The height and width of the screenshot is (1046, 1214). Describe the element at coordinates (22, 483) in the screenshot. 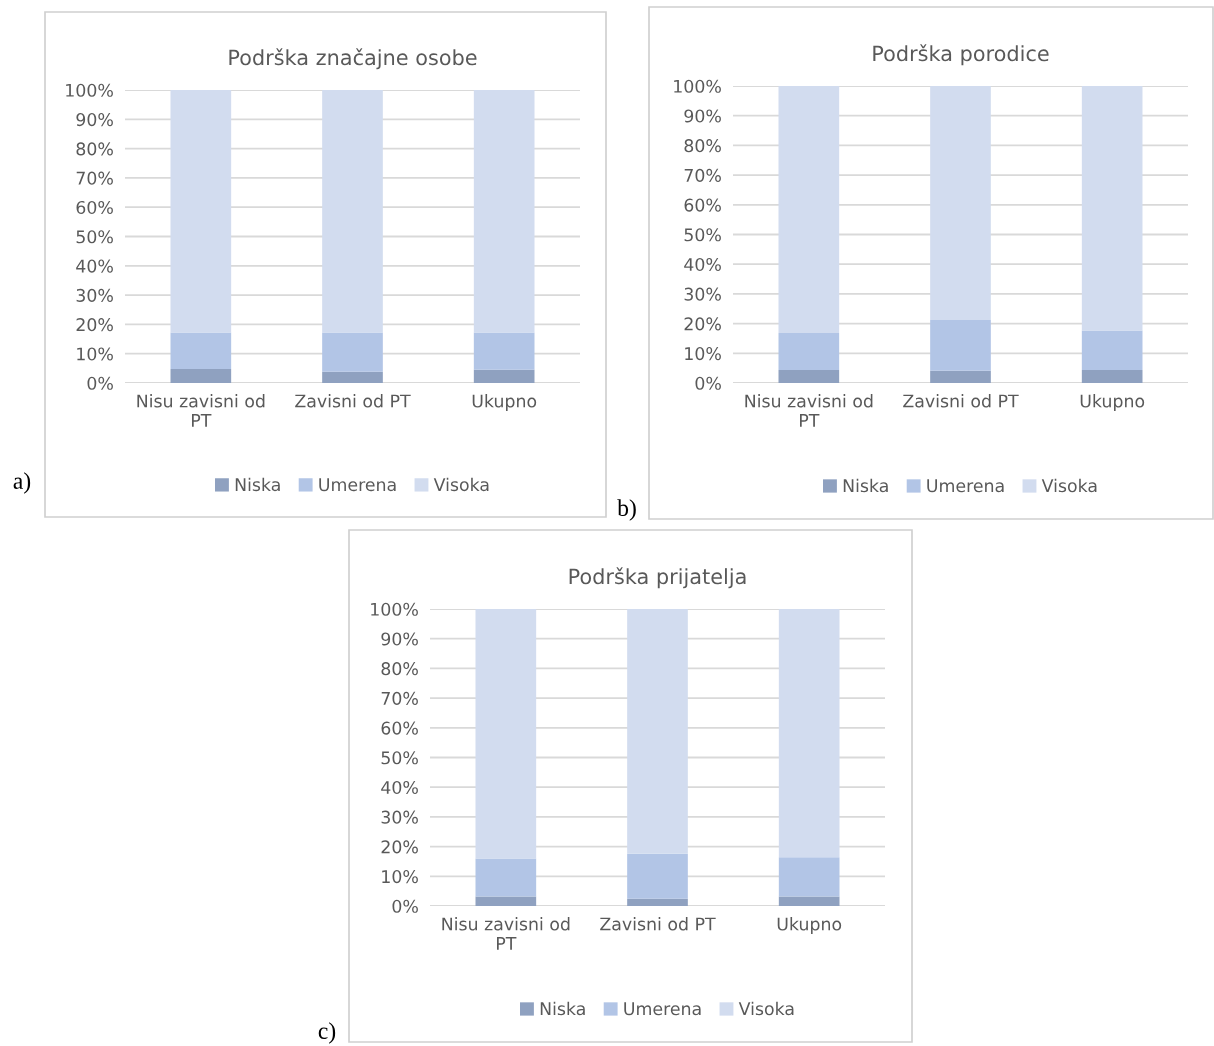

I see `text: a)` at that location.